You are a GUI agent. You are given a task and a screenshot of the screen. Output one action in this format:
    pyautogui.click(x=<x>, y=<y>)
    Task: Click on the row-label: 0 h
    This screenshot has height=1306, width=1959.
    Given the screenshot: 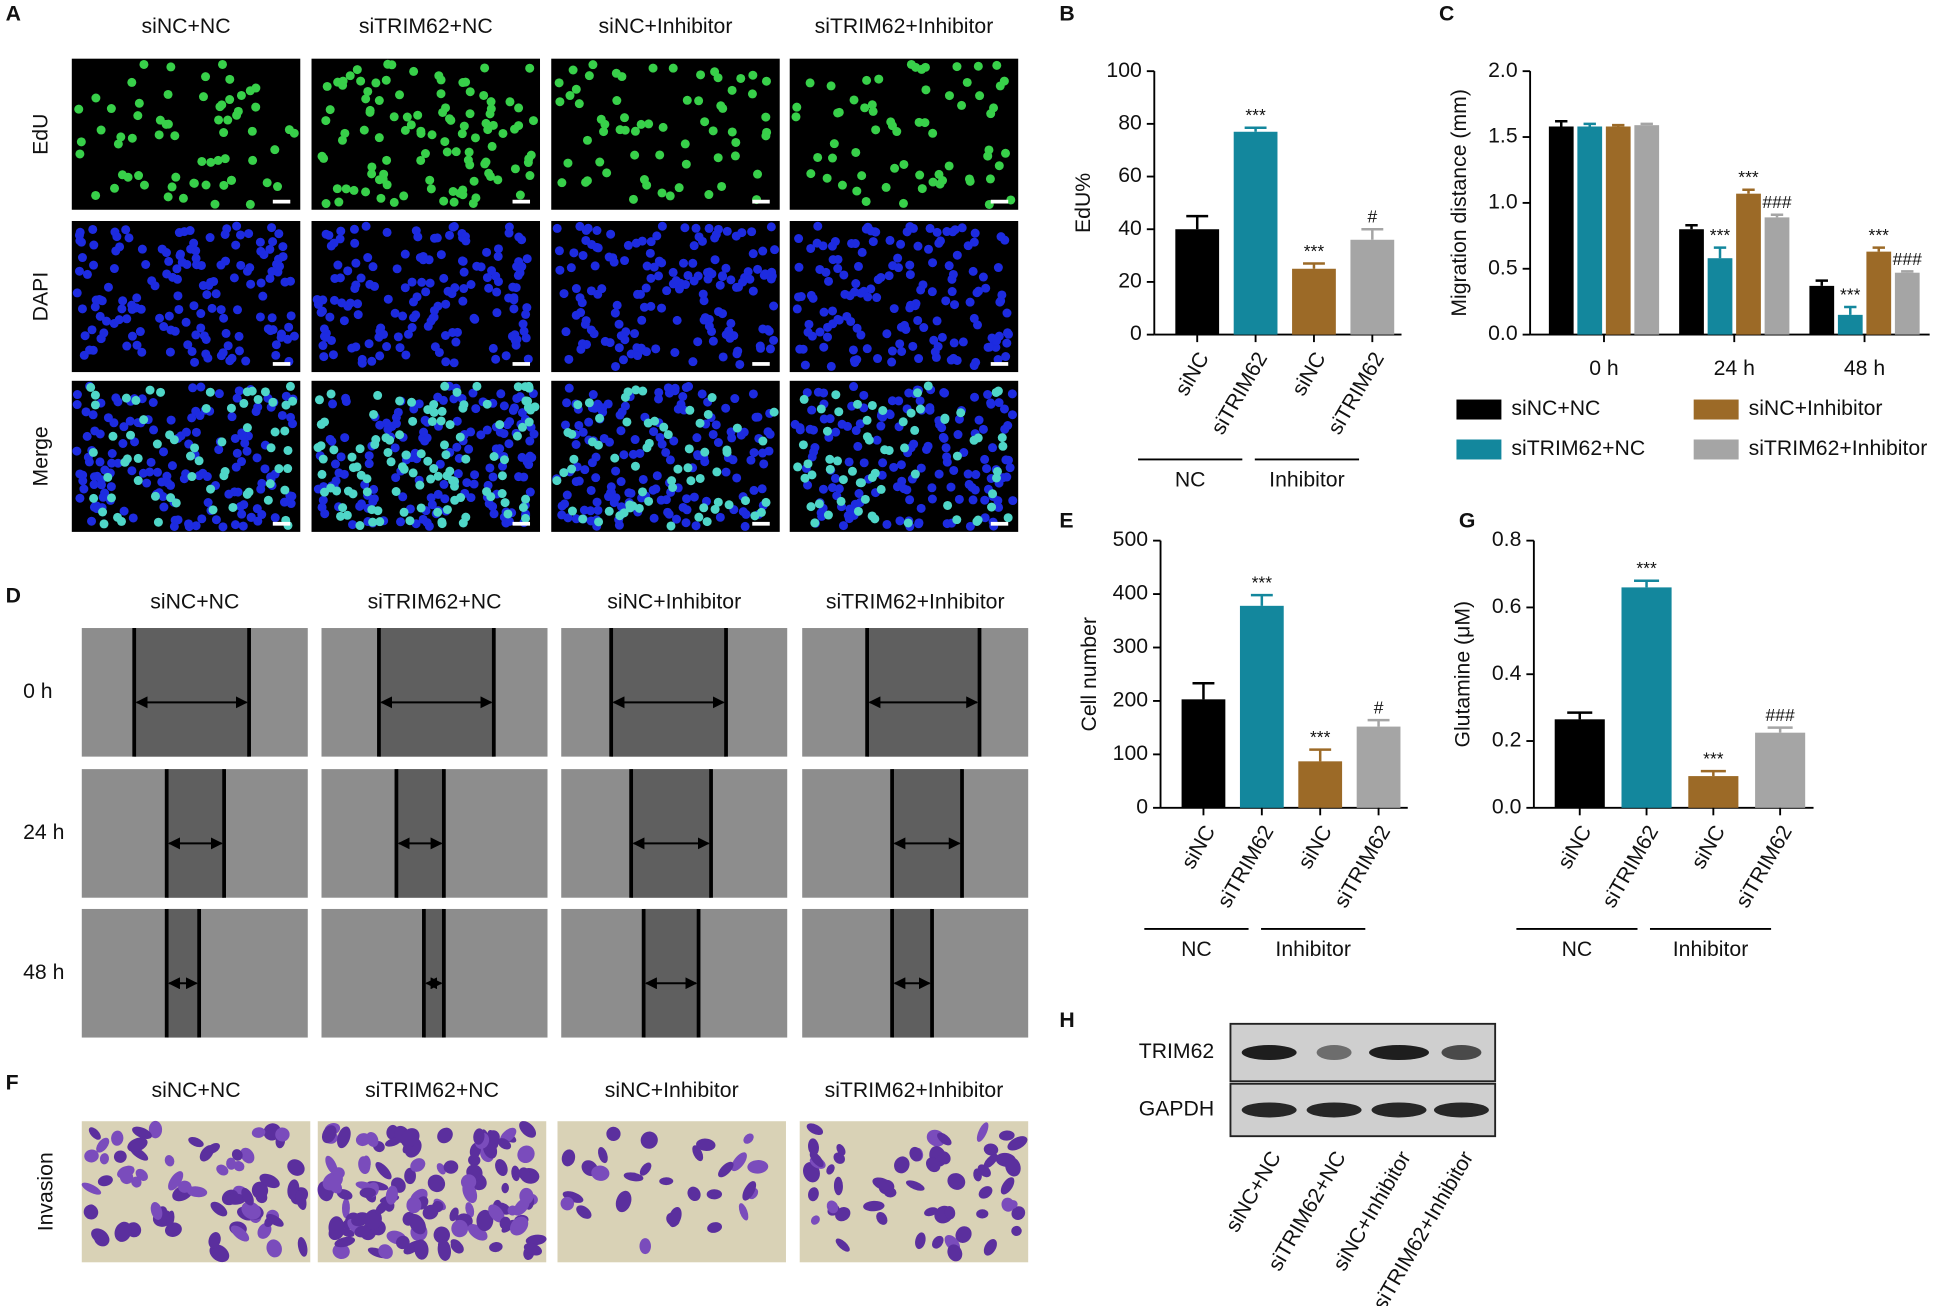 What is the action you would take?
    pyautogui.click(x=37, y=691)
    